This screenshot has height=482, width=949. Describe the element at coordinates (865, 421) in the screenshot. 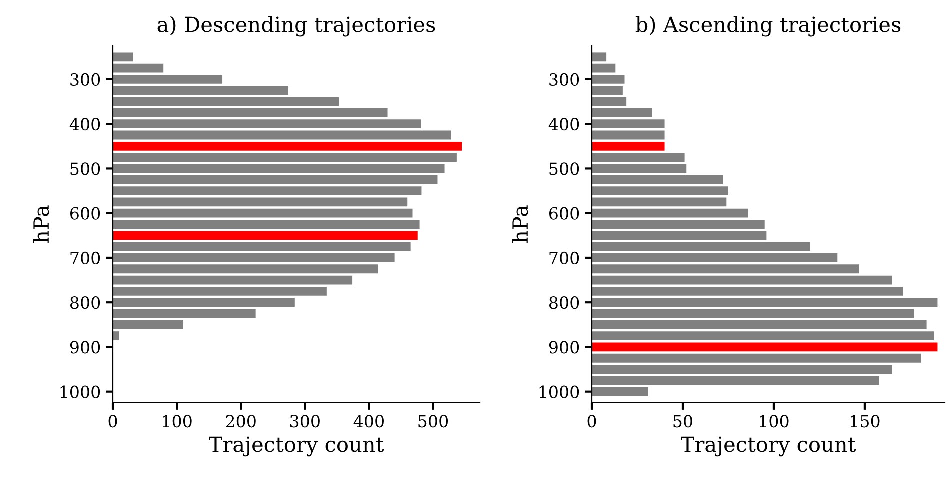

I see `x-tick-label: 150` at that location.